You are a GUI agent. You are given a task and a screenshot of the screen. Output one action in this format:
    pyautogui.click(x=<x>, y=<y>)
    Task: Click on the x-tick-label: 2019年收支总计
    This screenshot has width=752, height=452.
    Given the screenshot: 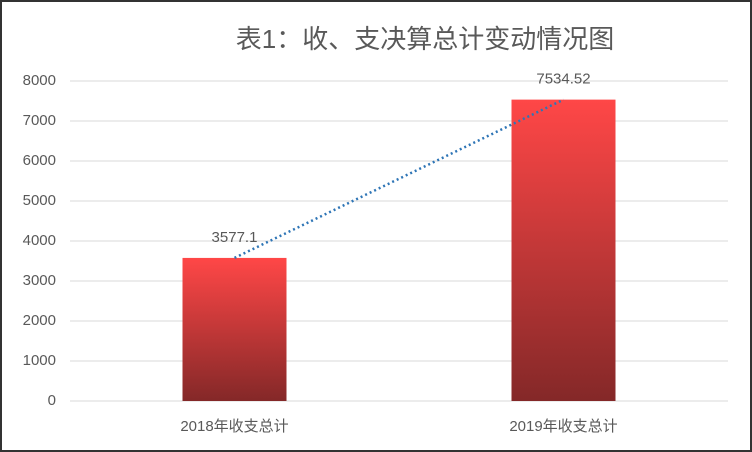 What is the action you would take?
    pyautogui.click(x=563, y=426)
    